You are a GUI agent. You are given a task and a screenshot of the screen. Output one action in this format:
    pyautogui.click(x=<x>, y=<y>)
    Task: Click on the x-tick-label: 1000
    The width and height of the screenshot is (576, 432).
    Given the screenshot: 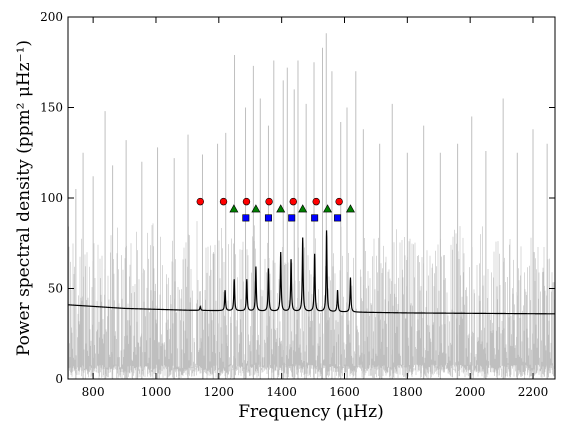 What is the action you would take?
    pyautogui.click(x=156, y=392)
    